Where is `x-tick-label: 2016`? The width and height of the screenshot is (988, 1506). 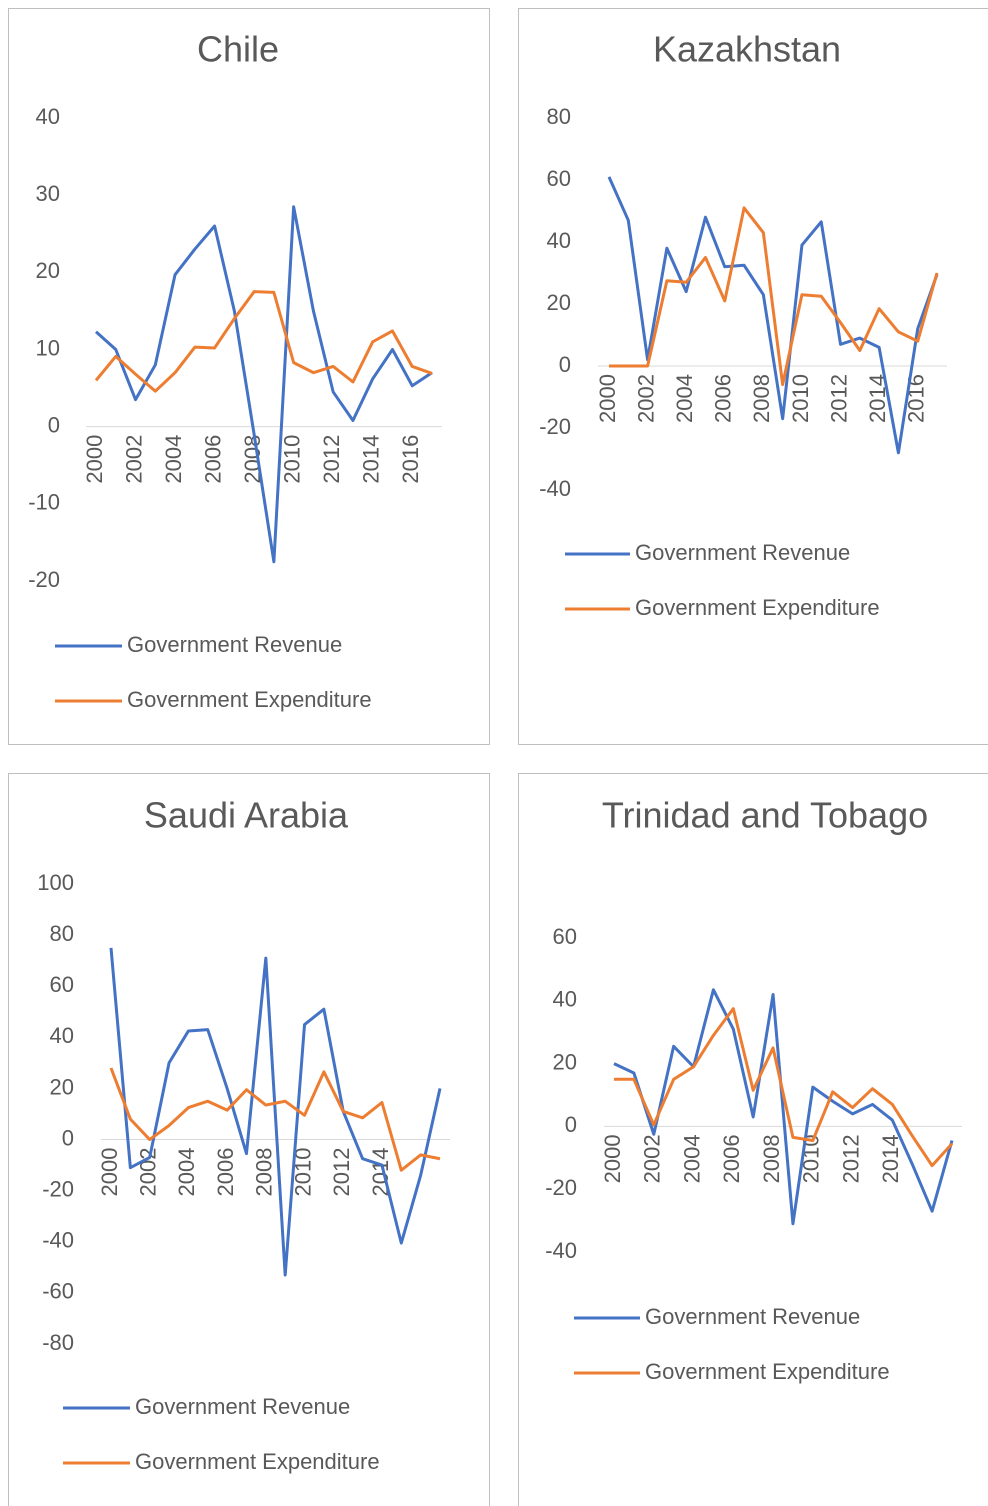 x-tick-label: 2016 is located at coordinates (410, 459).